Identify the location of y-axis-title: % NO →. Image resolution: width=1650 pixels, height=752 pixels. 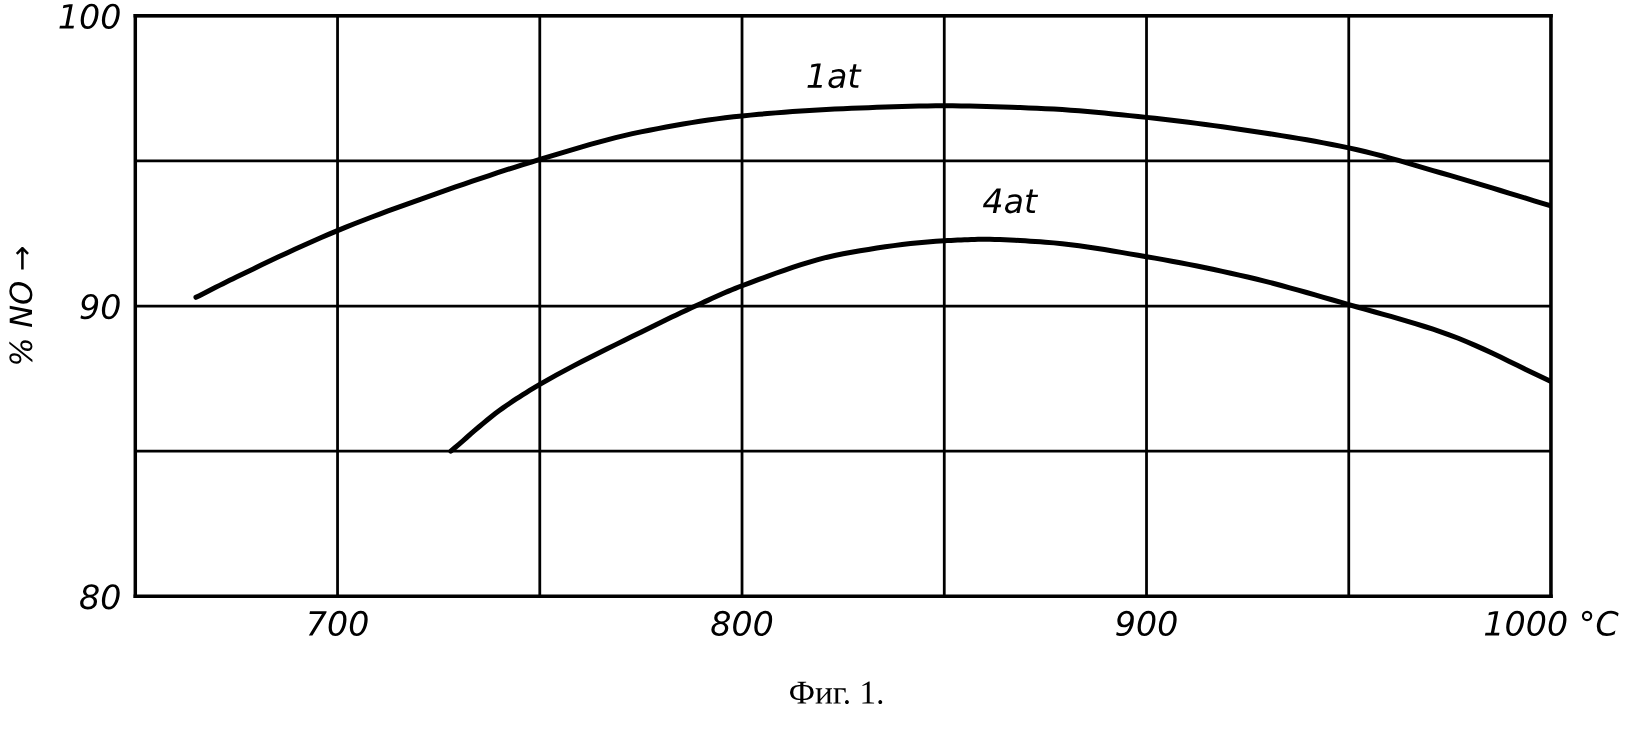
(21, 305).